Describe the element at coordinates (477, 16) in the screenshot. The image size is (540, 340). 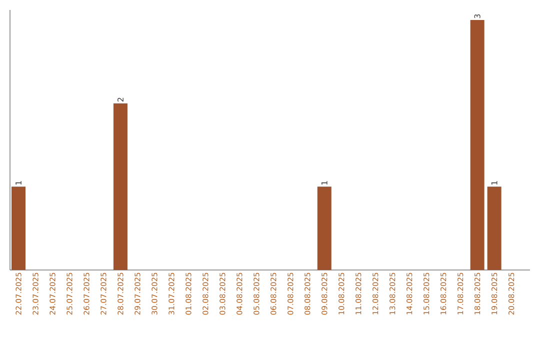
I see `data-label: 3` at that location.